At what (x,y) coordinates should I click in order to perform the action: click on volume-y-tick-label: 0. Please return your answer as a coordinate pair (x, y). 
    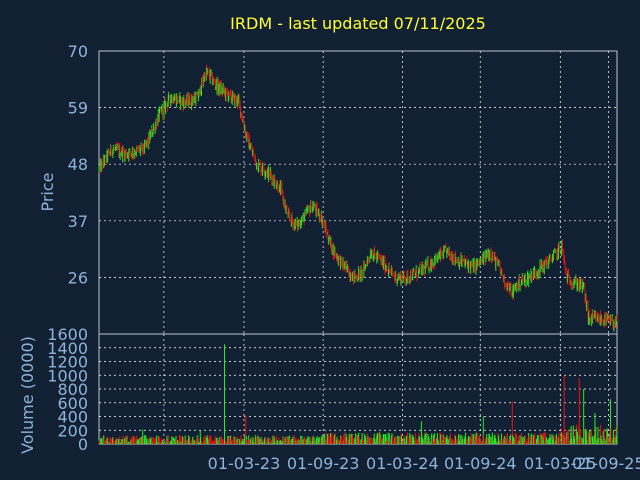
    Looking at the image, I should click on (83, 444).